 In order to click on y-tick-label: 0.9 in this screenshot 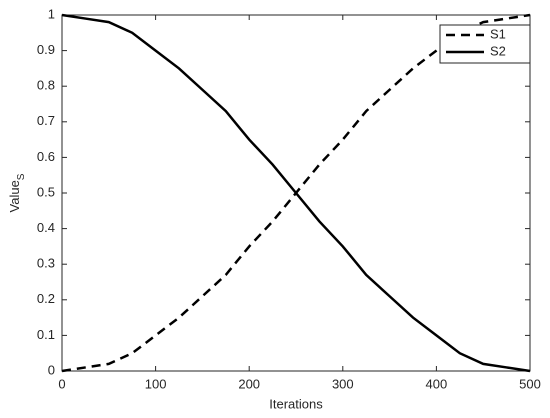, I will do `click(46, 49)`.